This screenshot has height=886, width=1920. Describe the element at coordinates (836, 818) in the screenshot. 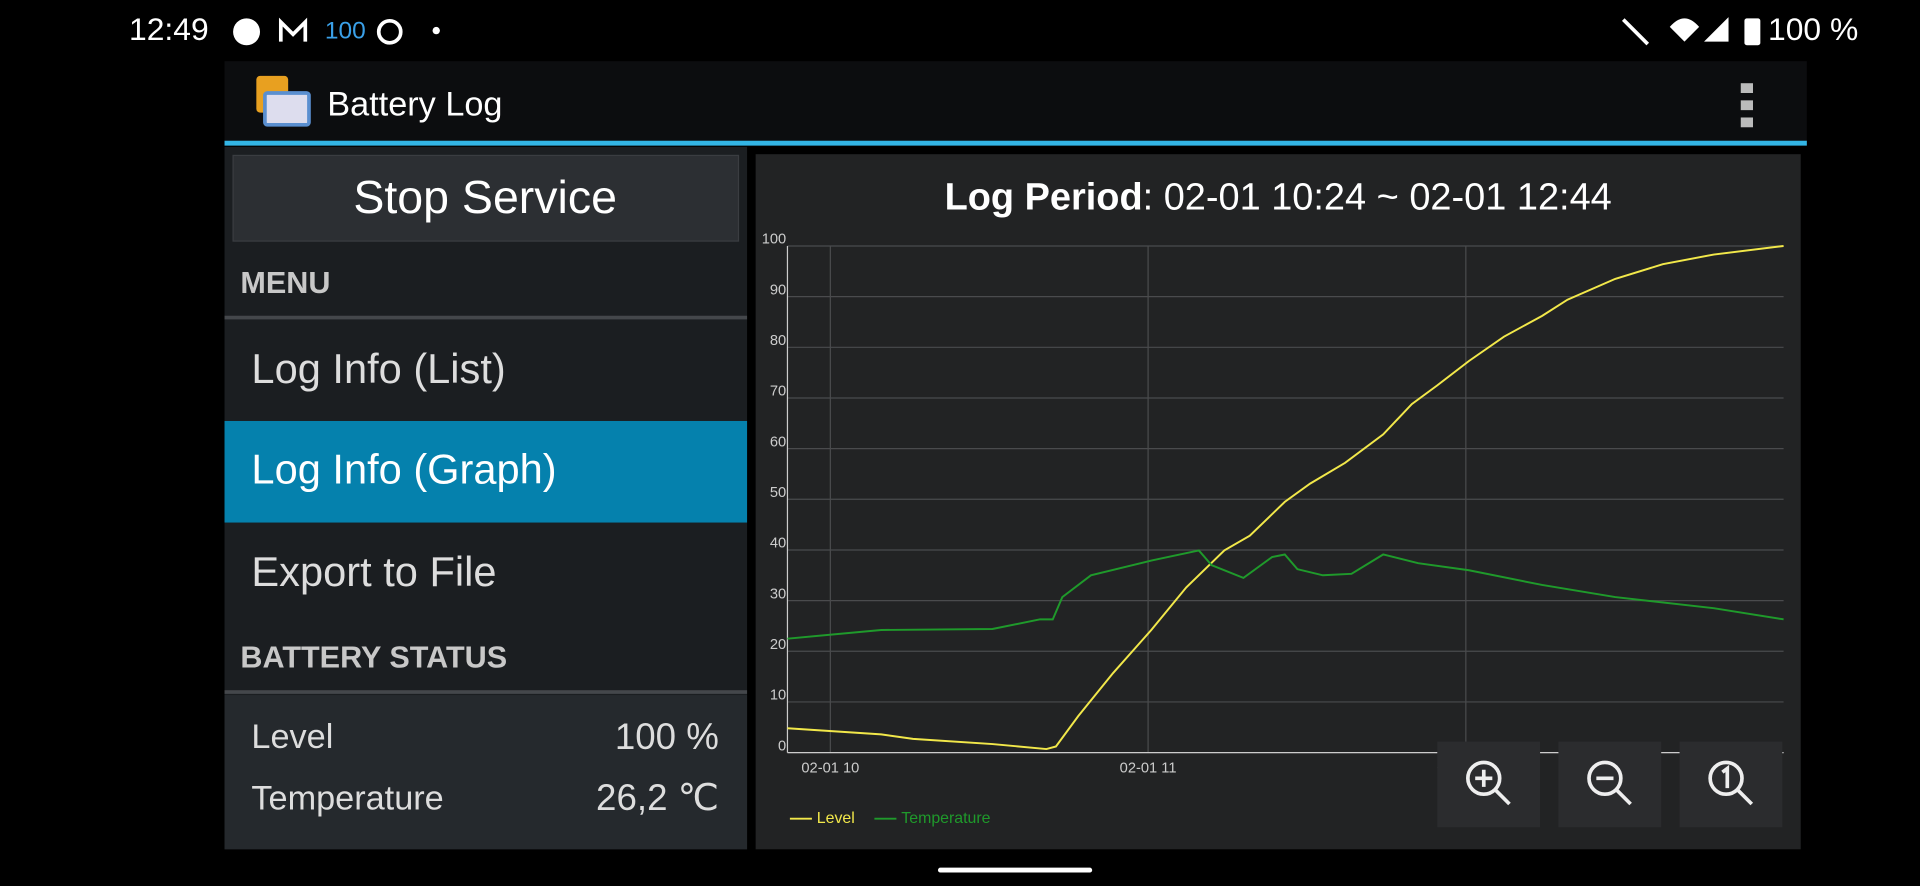

I see `legend-label: Level` at that location.